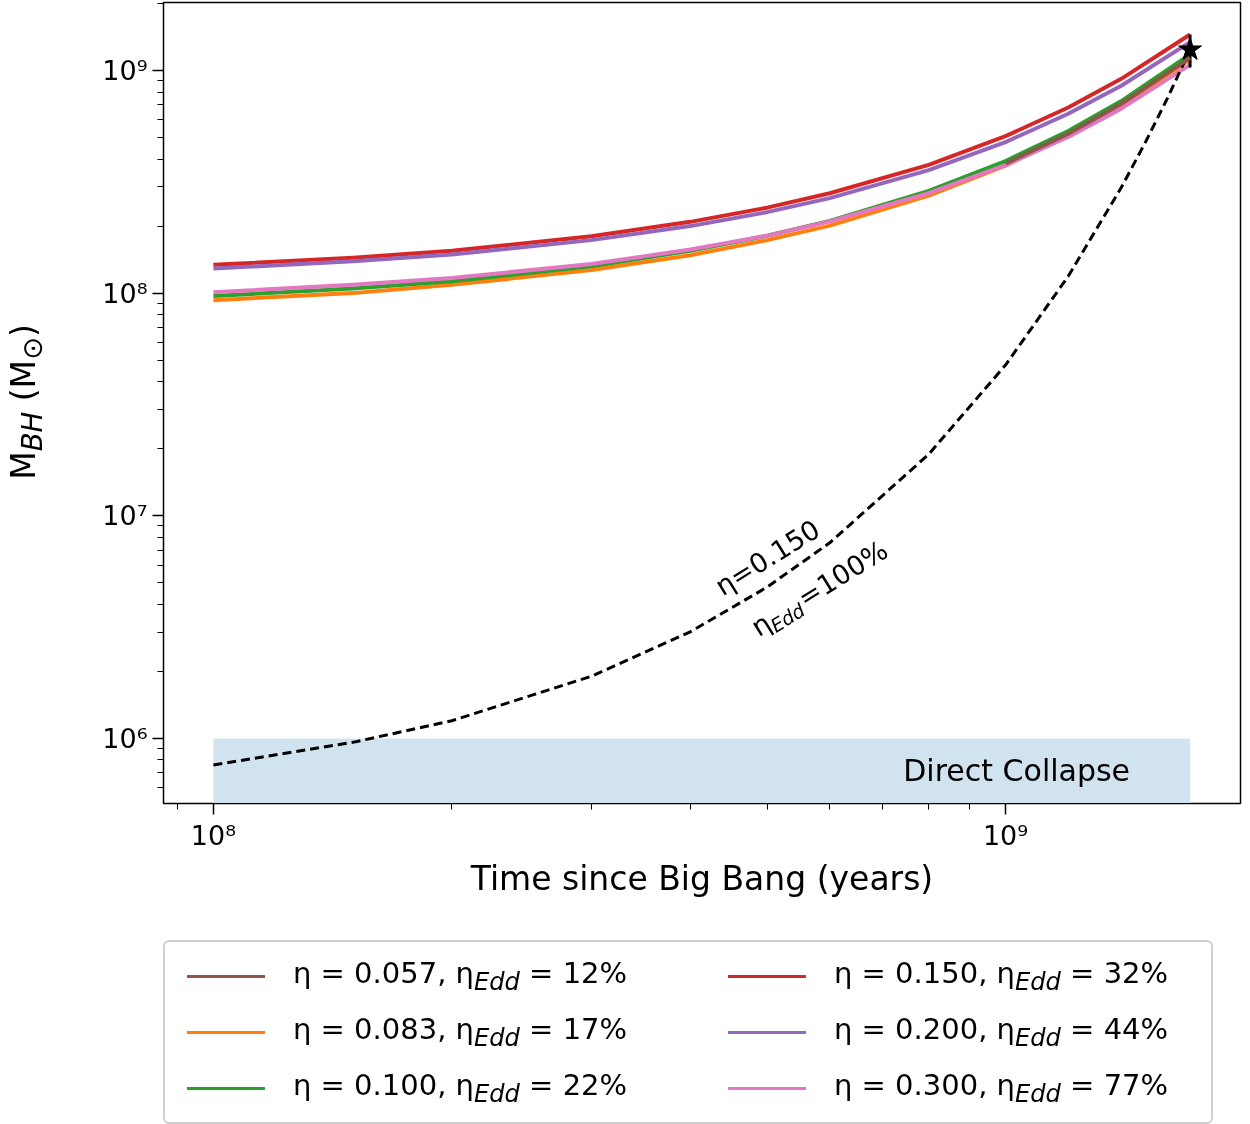 This screenshot has height=1124, width=1250. What do you see at coordinates (1017, 771) in the screenshot?
I see `band-label: Direct Collapse` at bounding box center [1017, 771].